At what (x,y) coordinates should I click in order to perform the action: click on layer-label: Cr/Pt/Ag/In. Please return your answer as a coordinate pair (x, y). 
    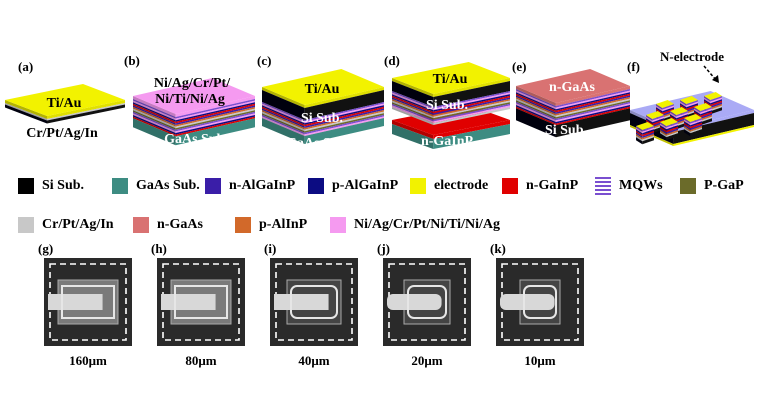
    Looking at the image, I should click on (62, 133).